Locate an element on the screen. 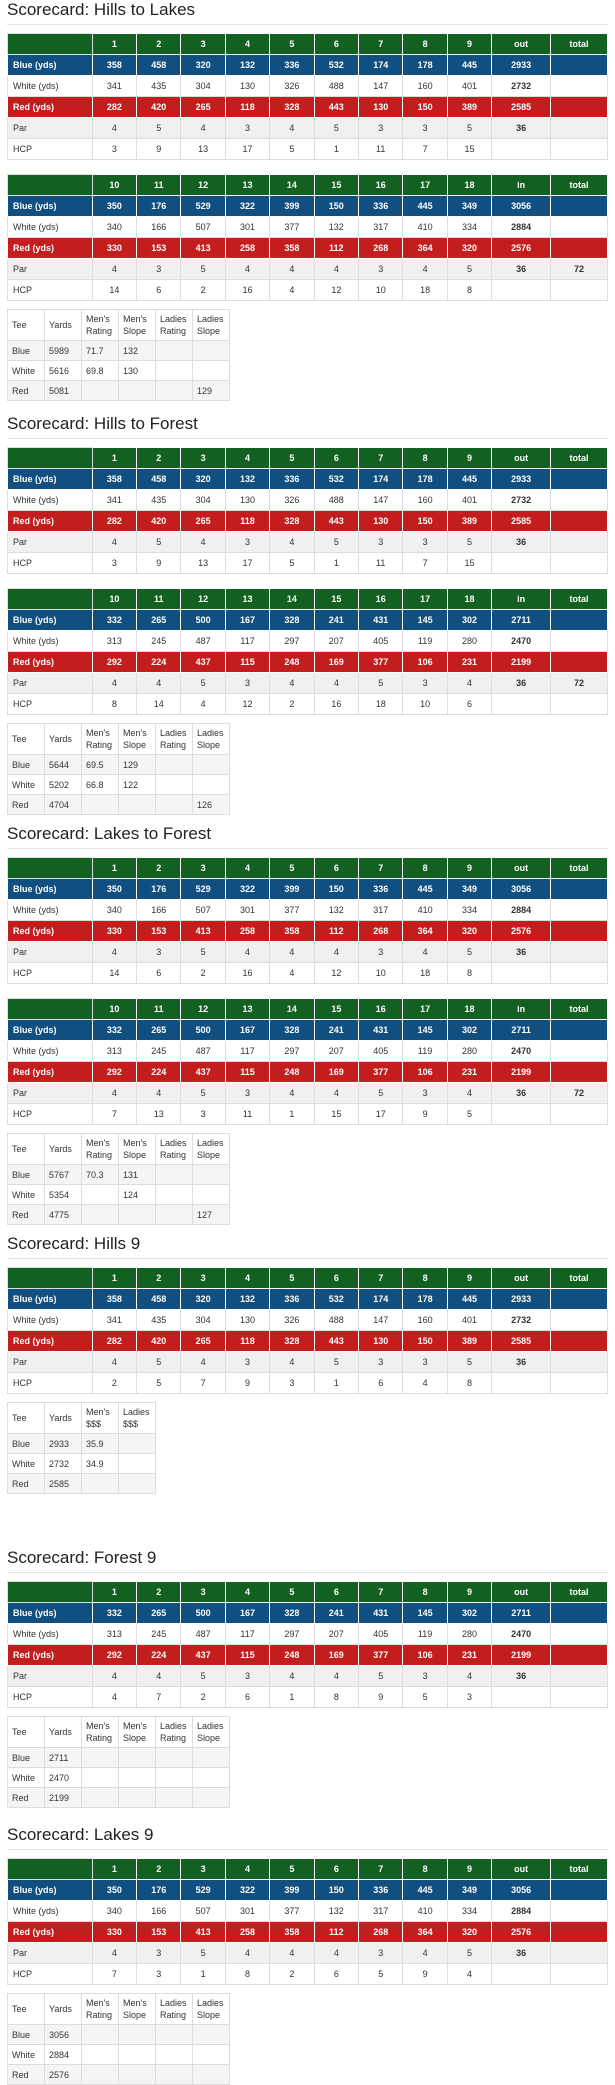 Image resolution: width=615 pixels, height=2085 pixels. hole-value-cell: 231 is located at coordinates (469, 662).